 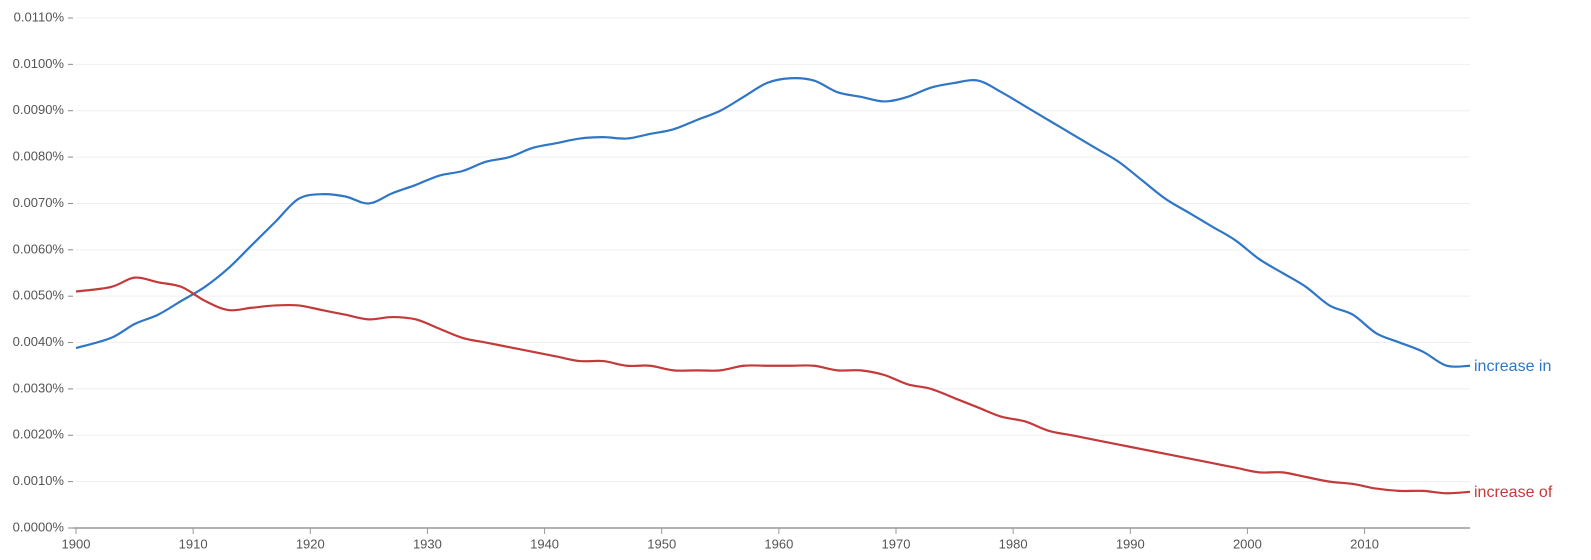 What do you see at coordinates (39, 295) in the screenshot?
I see `y-tick-label: 0.0050%` at bounding box center [39, 295].